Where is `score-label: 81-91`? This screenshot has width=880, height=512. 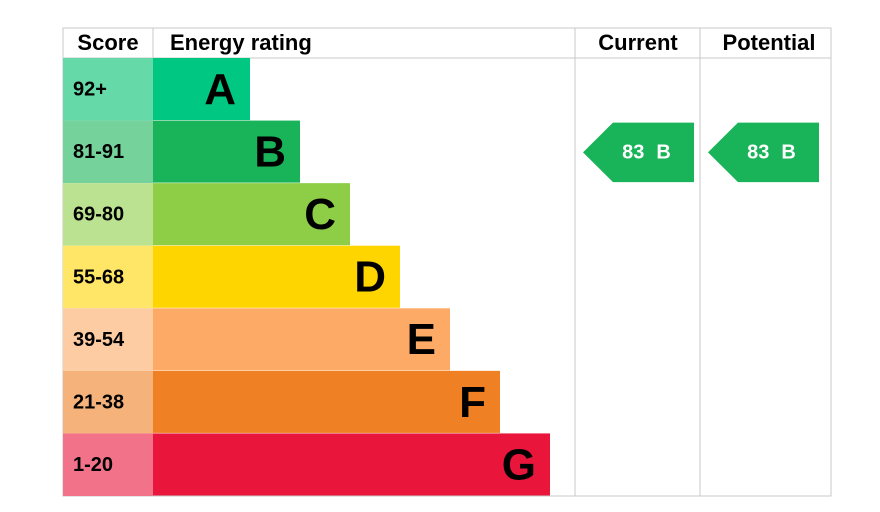 score-label: 81-91 is located at coordinates (98, 152).